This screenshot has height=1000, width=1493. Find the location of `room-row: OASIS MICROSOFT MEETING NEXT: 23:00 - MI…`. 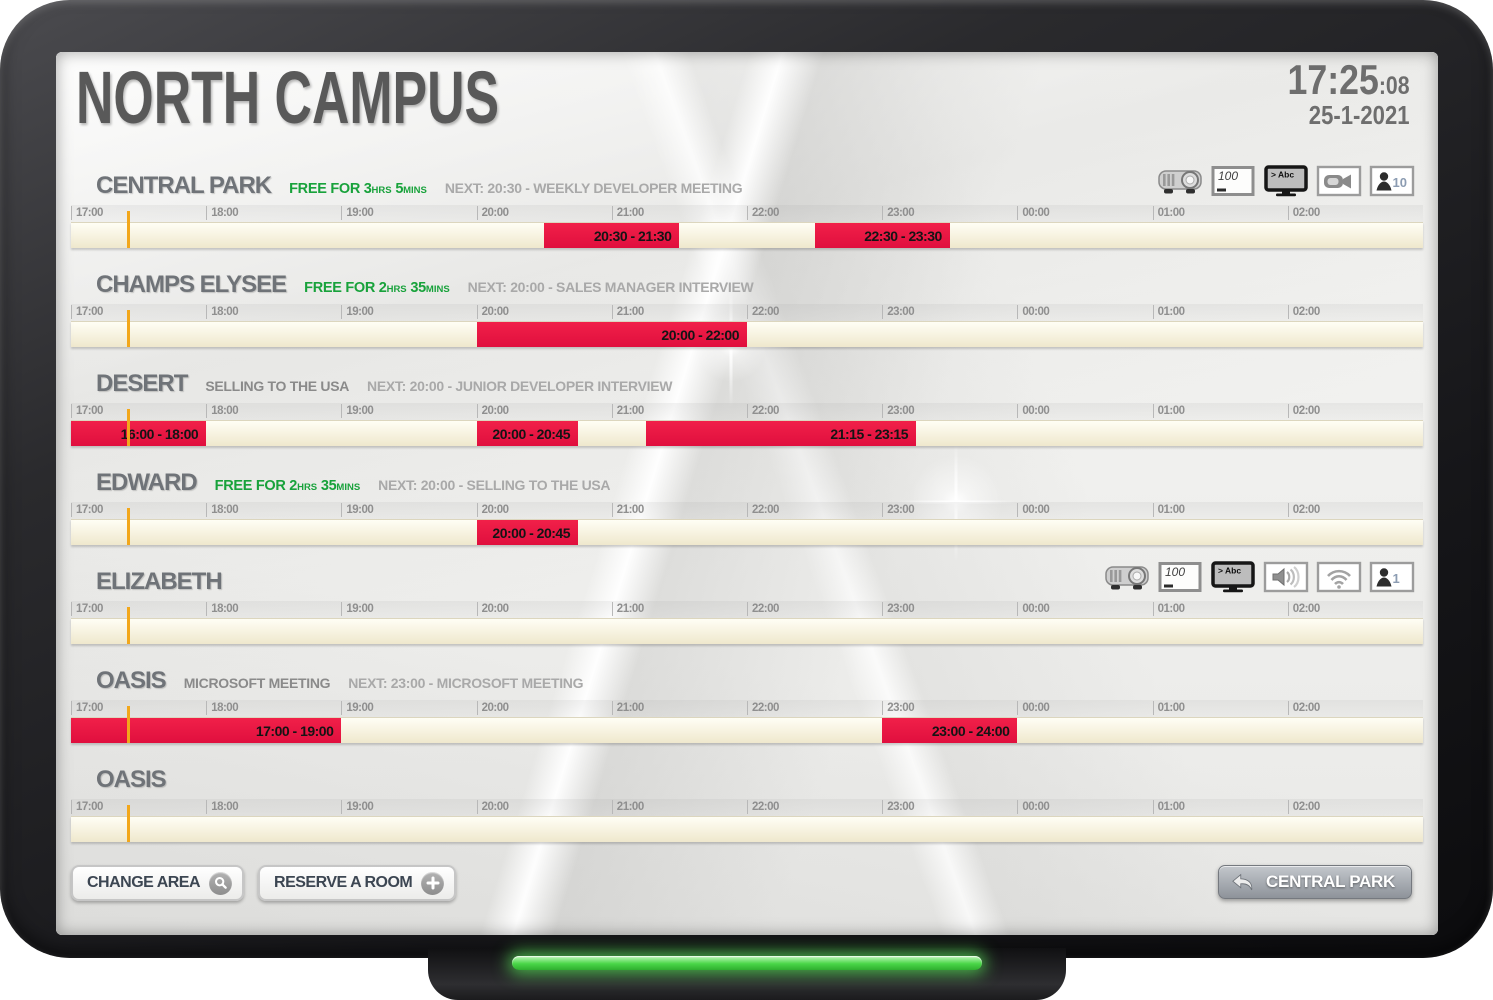

room-row: OASIS MICROSOFT MEETING NEXT: 23:00 - MI… is located at coordinates (747, 716).